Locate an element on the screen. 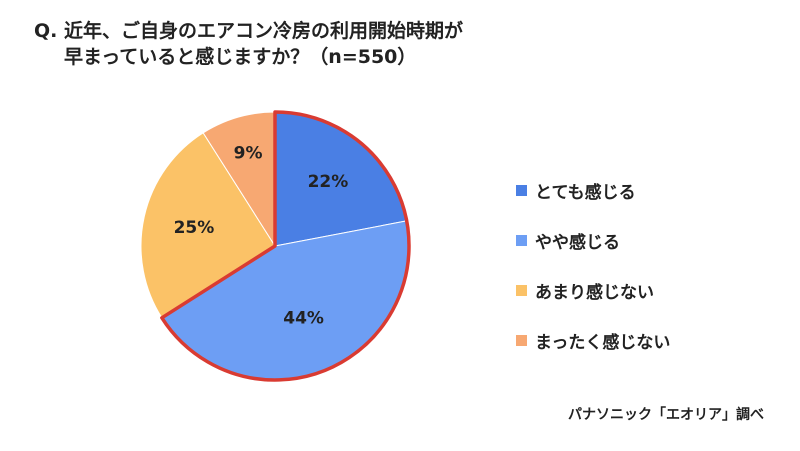 The width and height of the screenshot is (800, 451). legend: とても感じる やや感じる あまり感じない まったく感じない is located at coordinates (593, 265).